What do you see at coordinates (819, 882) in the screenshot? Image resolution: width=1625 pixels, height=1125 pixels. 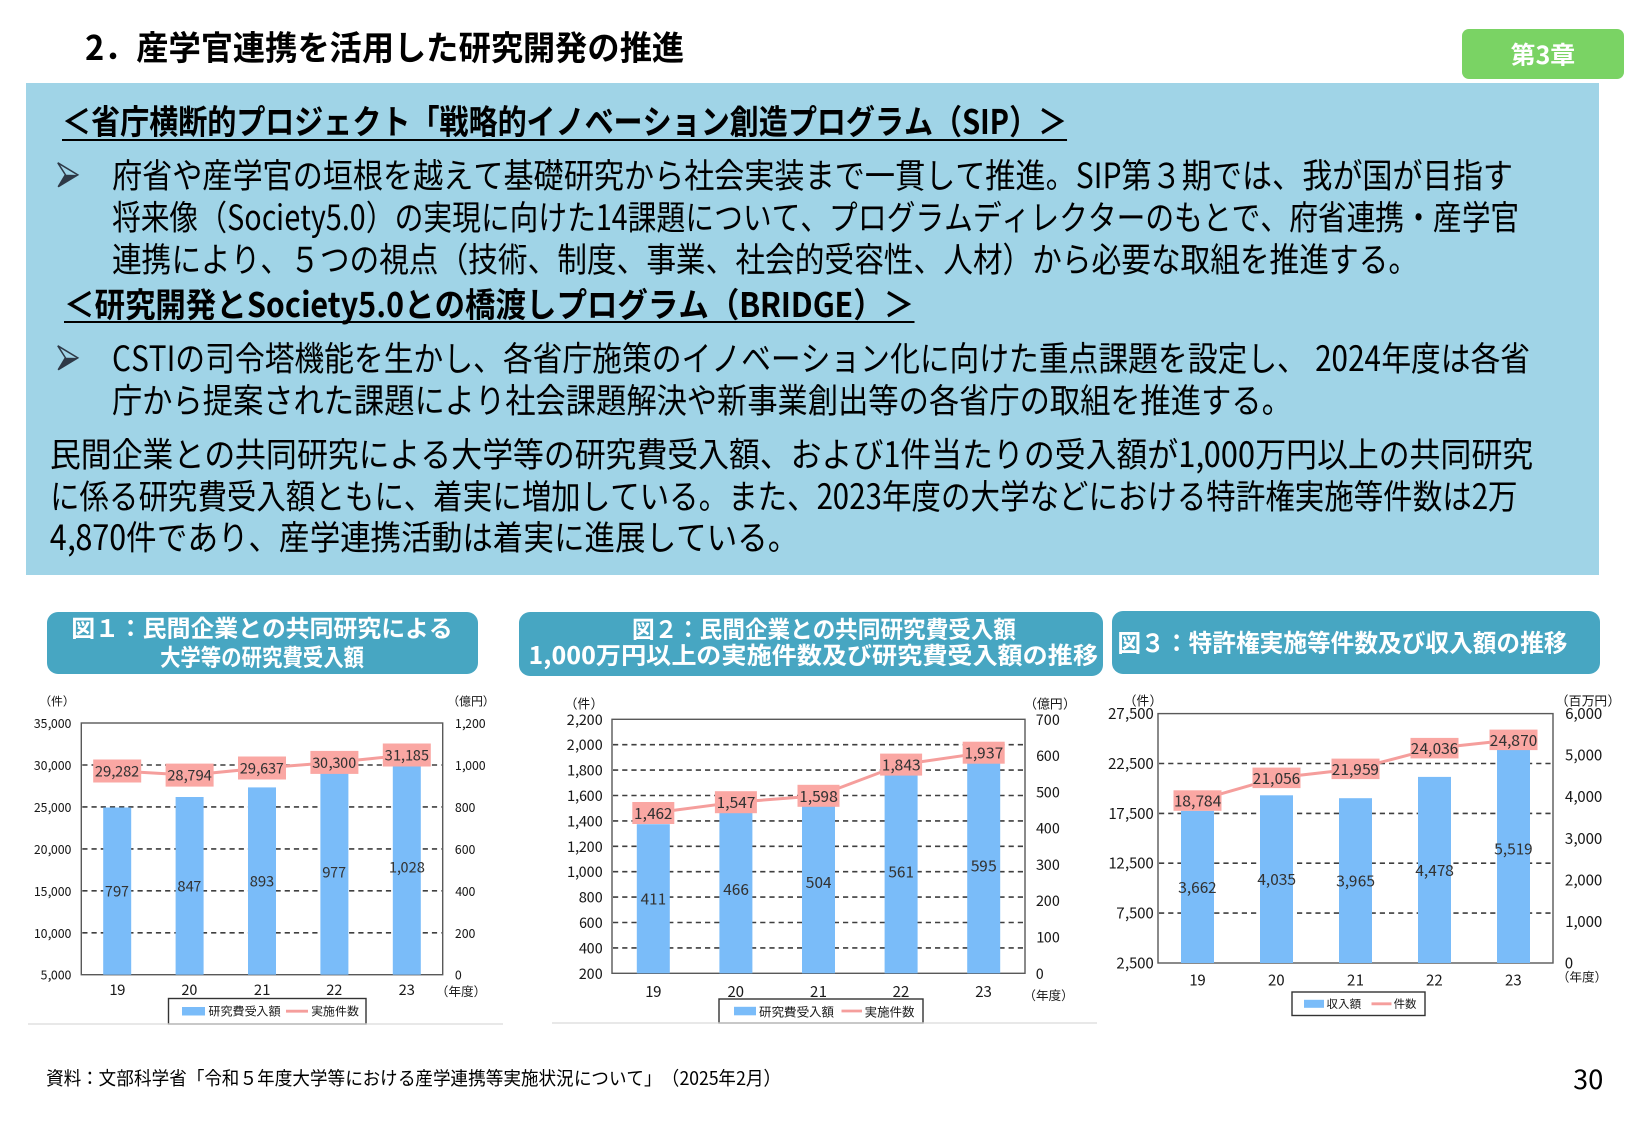 I see `svg-text: 504` at bounding box center [819, 882].